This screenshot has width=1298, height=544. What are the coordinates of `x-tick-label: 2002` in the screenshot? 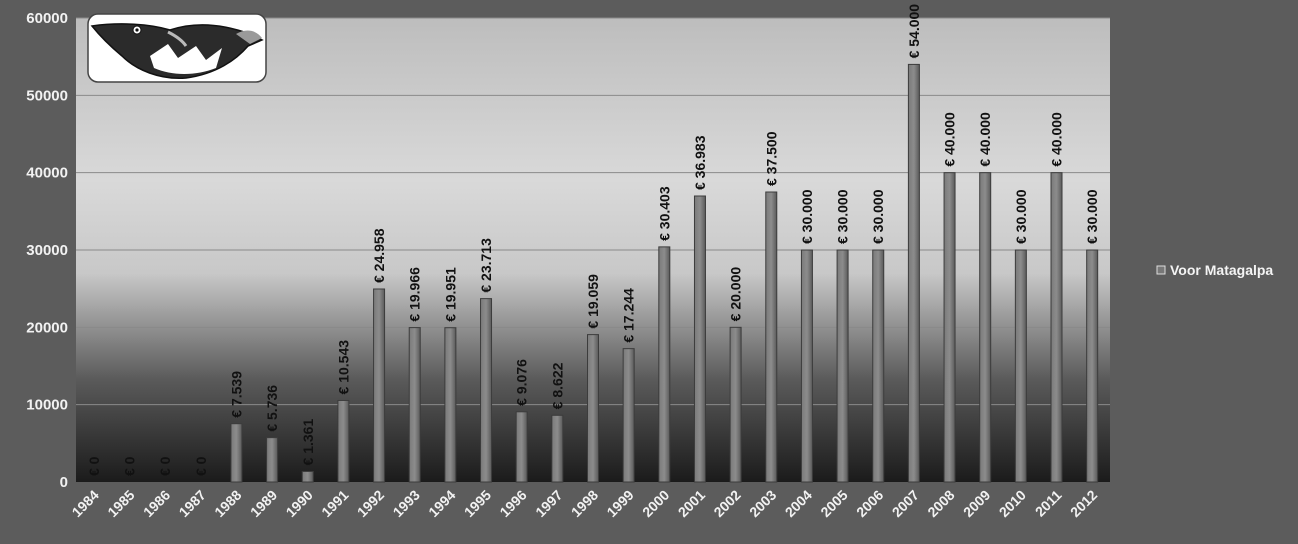 It's located at (726, 503).